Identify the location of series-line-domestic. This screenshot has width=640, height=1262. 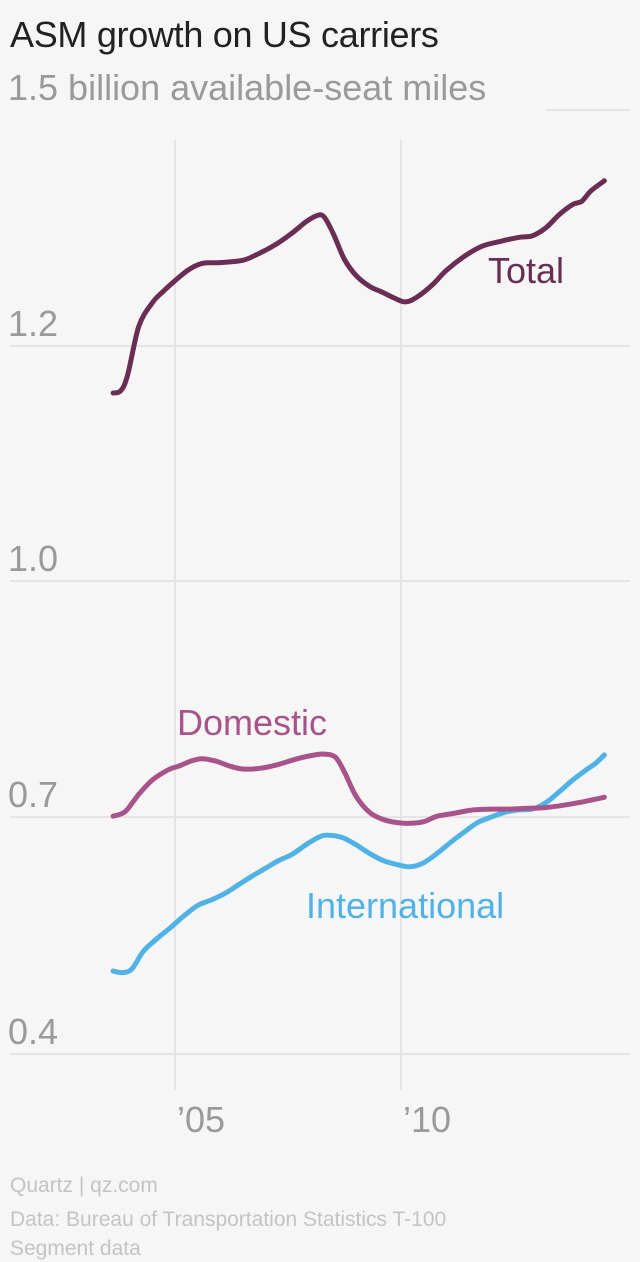
(358, 788).